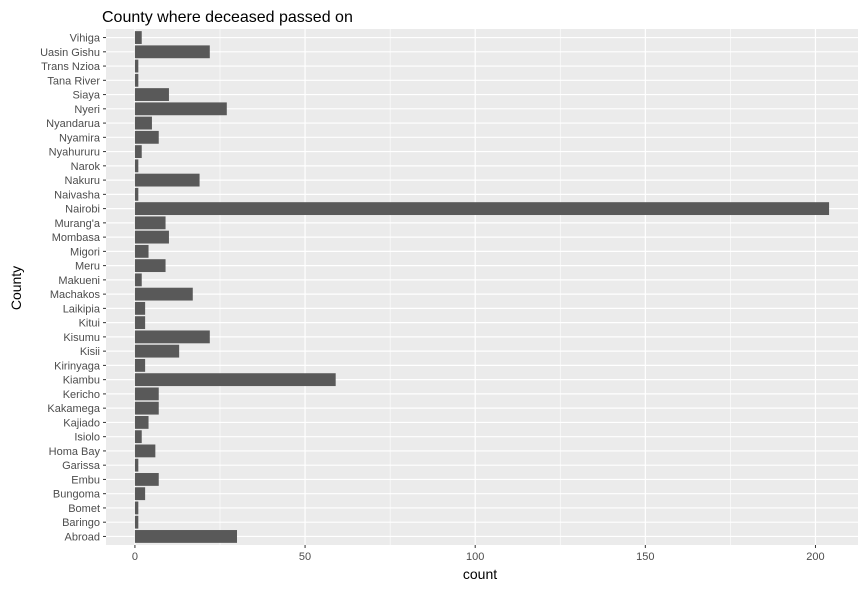 Image resolution: width=866 pixels, height=589 pixels. I want to click on x-axis: 0 50 100 150 200, so click(478, 554).